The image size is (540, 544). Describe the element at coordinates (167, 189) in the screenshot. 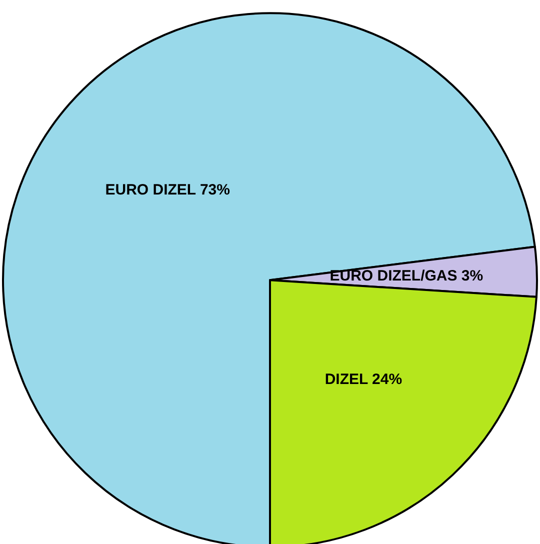

I see `slice-label: EURO DIZEL 73%` at that location.